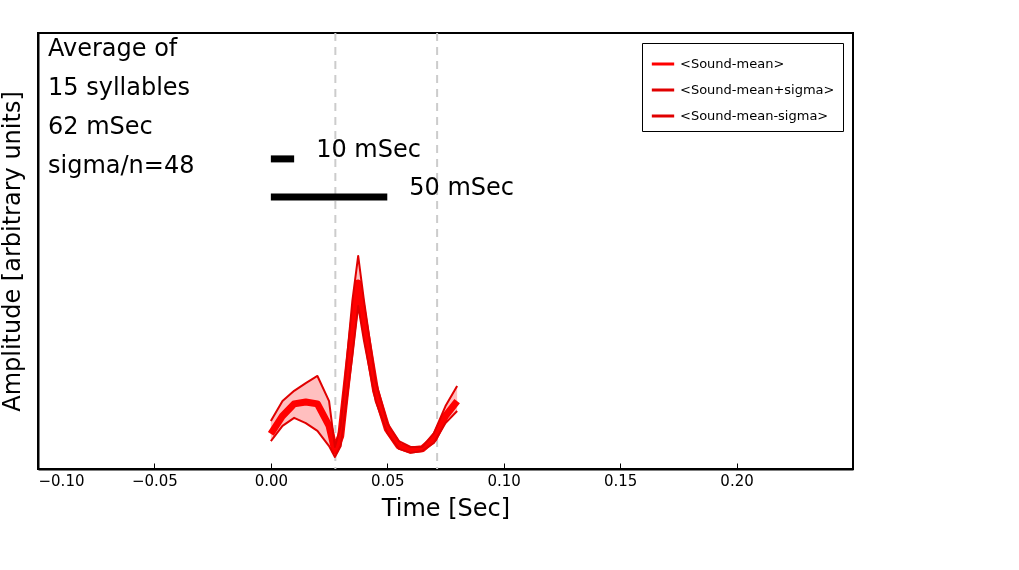  Describe the element at coordinates (754, 115) in the screenshot. I see `legend-label: <Sound-mean-sigma>` at that location.